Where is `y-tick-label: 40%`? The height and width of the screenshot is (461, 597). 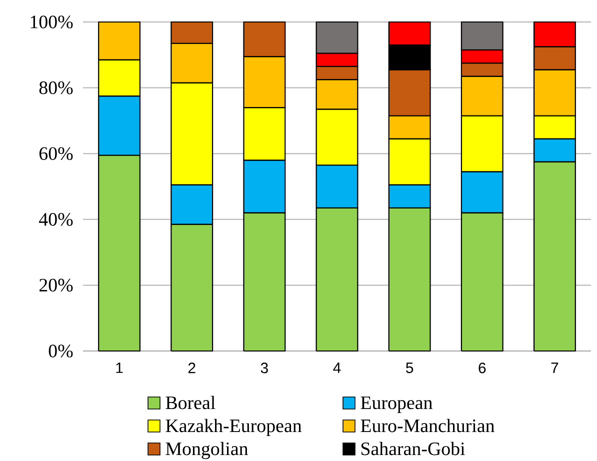
y-tick-label: 40% is located at coordinates (56, 219).